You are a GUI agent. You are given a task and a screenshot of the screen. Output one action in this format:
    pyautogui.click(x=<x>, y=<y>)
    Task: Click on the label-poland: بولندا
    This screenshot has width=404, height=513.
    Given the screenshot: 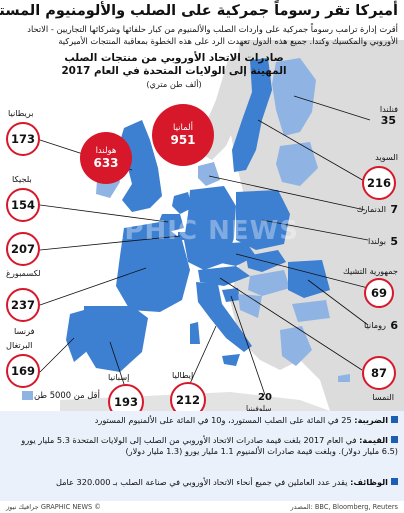 What is the action you would take?
    pyautogui.click(x=376, y=241)
    